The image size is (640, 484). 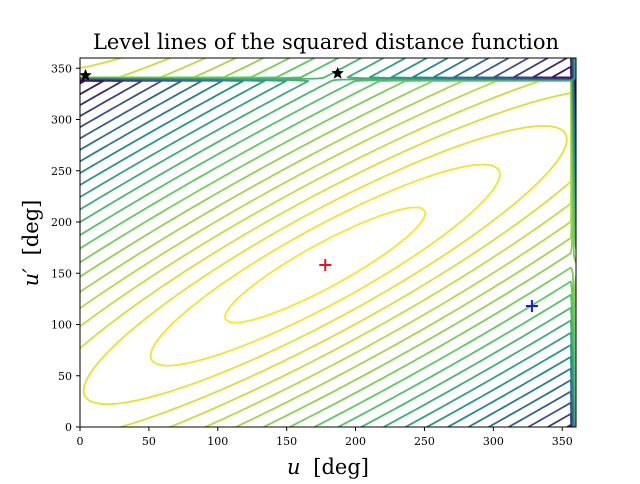 I want to click on x-tick-label: 50, so click(x=149, y=441).